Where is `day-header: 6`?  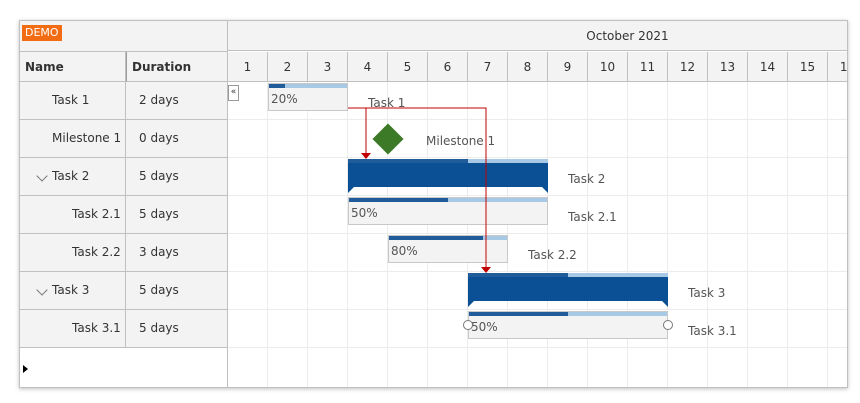 day-header: 6 is located at coordinates (448, 67).